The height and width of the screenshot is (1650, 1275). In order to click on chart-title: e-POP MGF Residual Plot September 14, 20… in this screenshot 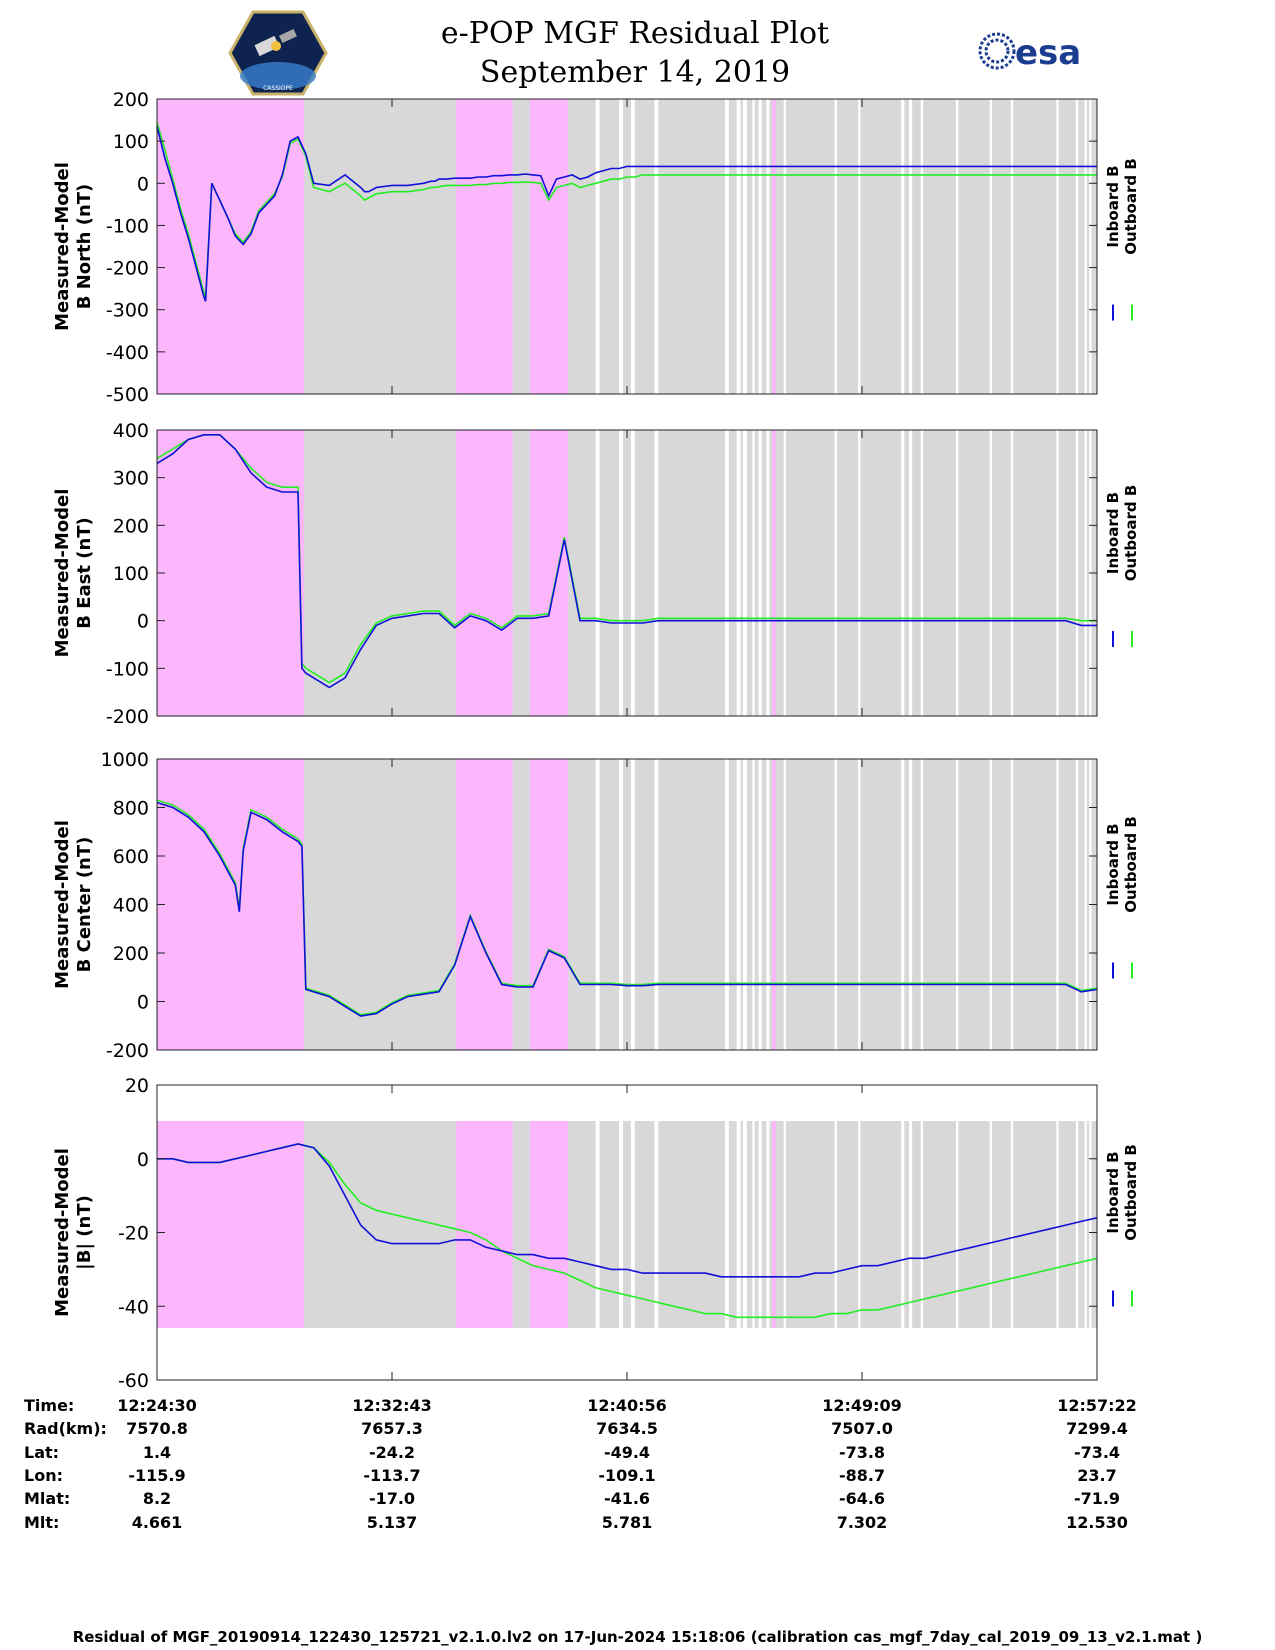, I will do `click(635, 53)`.